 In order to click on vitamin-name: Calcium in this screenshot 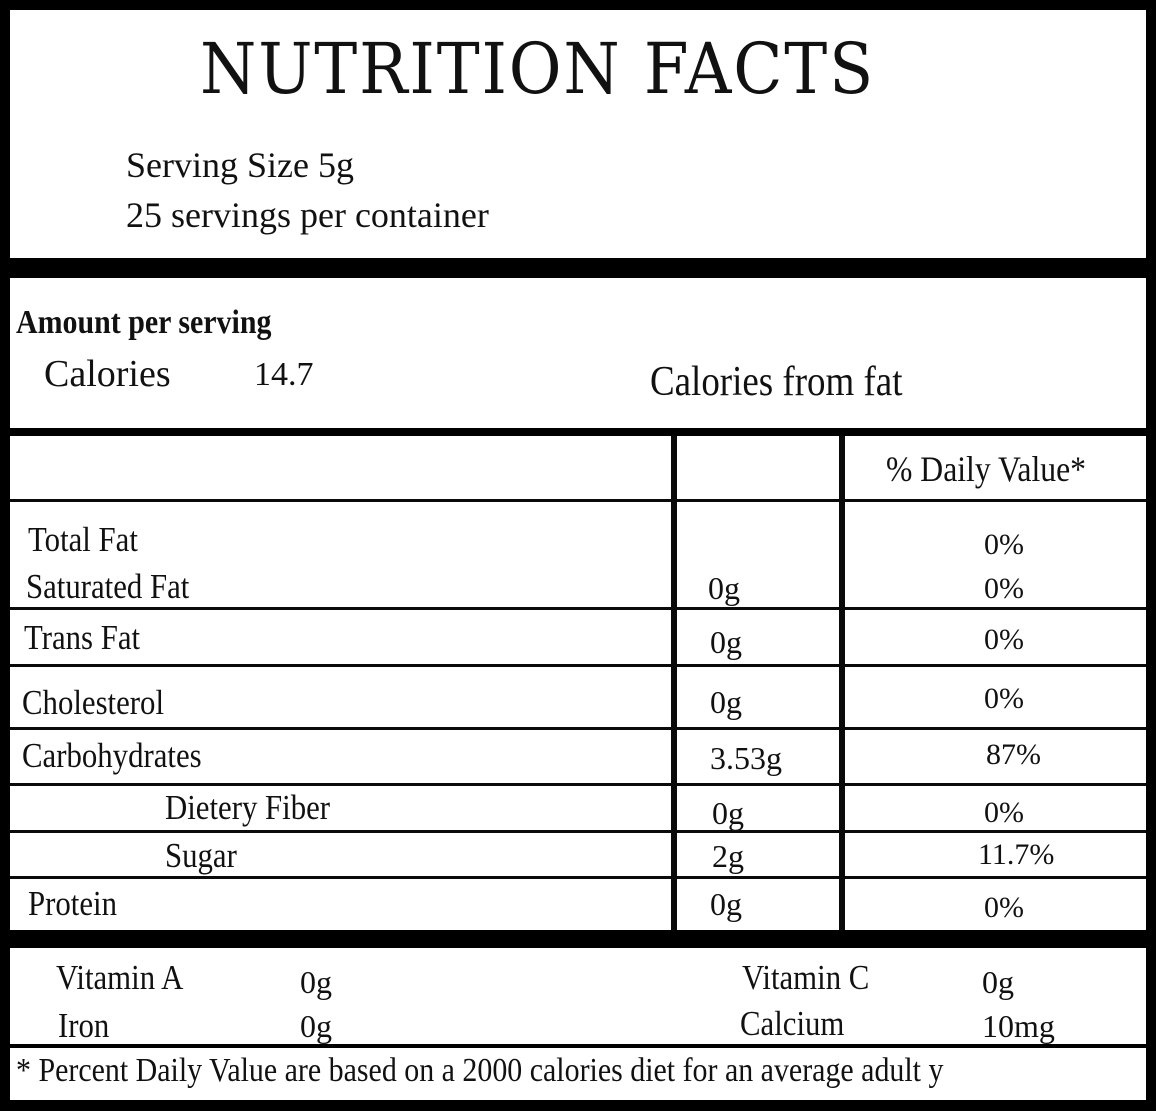, I will do `click(792, 1023)`.